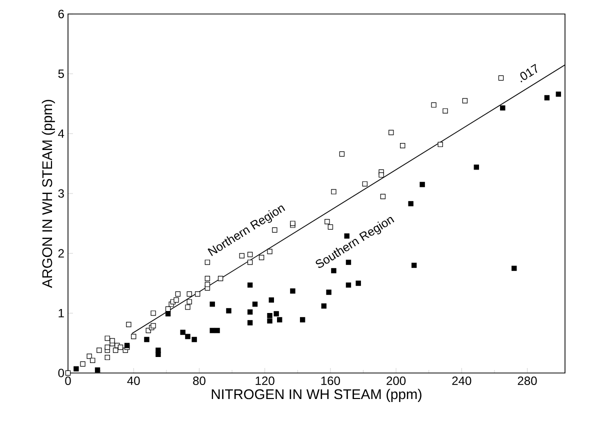 The height and width of the screenshot is (424, 590). I want to click on x-tick-label: 0, so click(68, 381).